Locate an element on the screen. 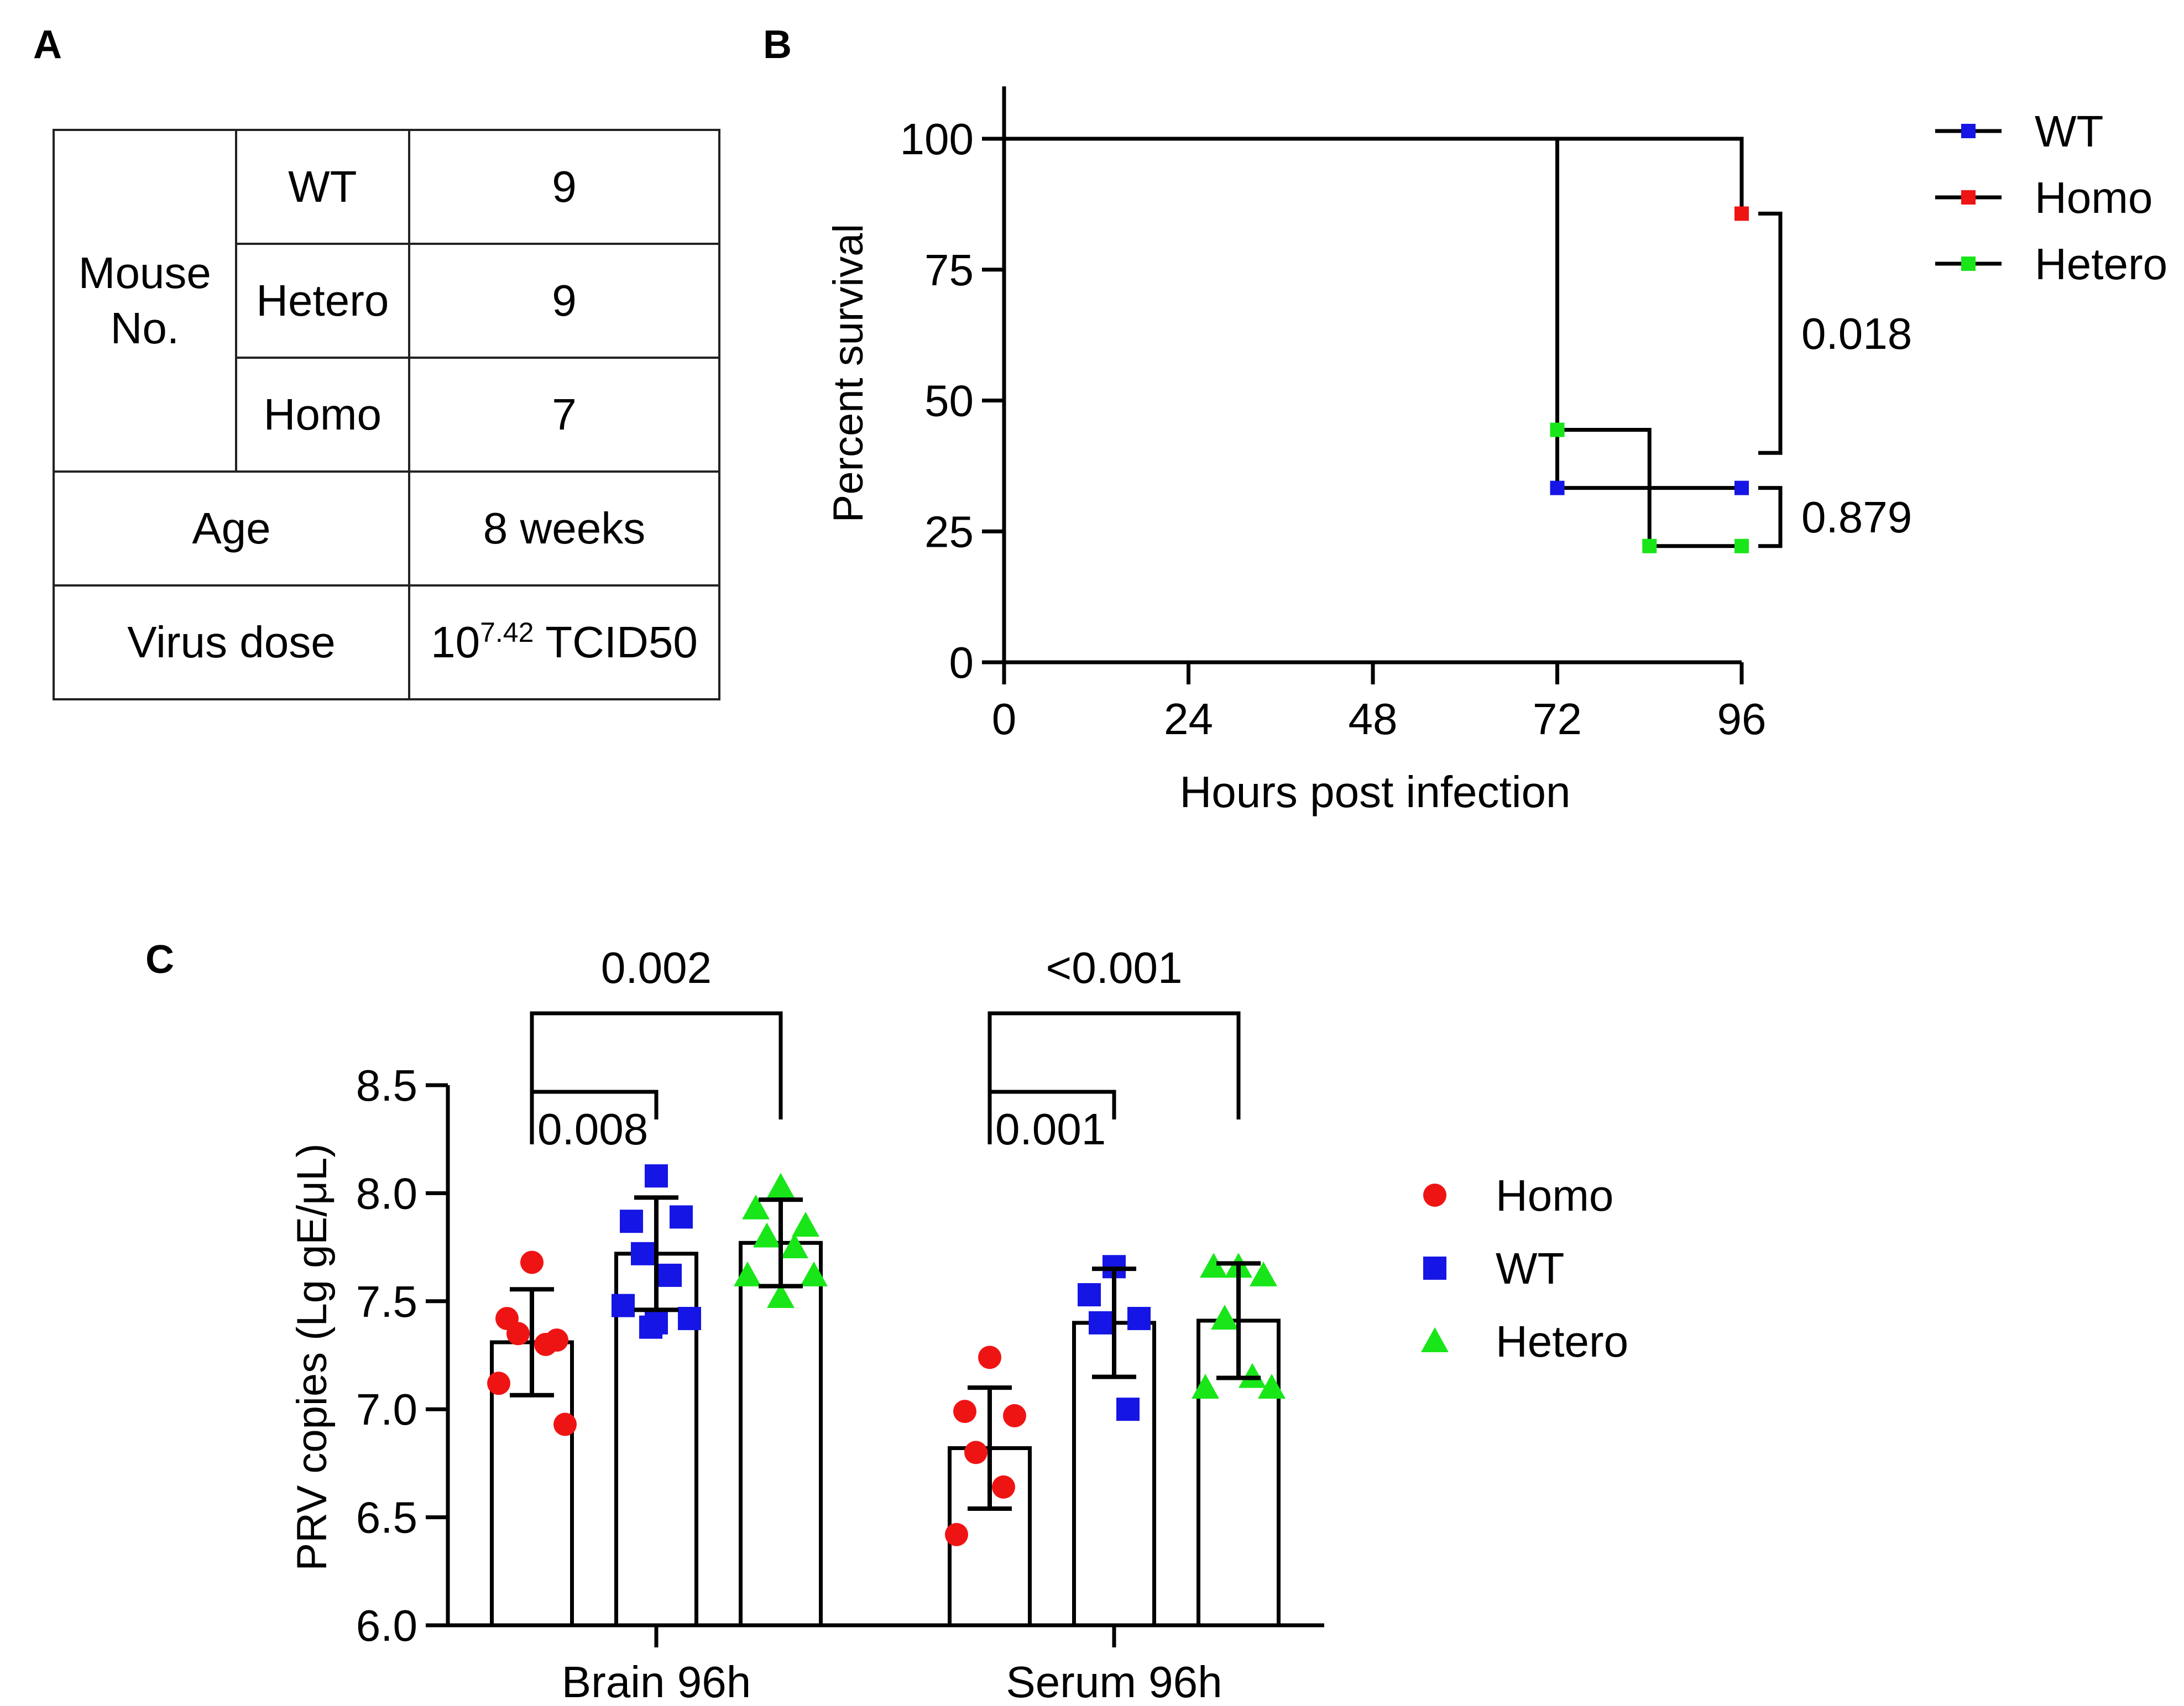  virus-dose-label: Virus dose is located at coordinates (231, 642).